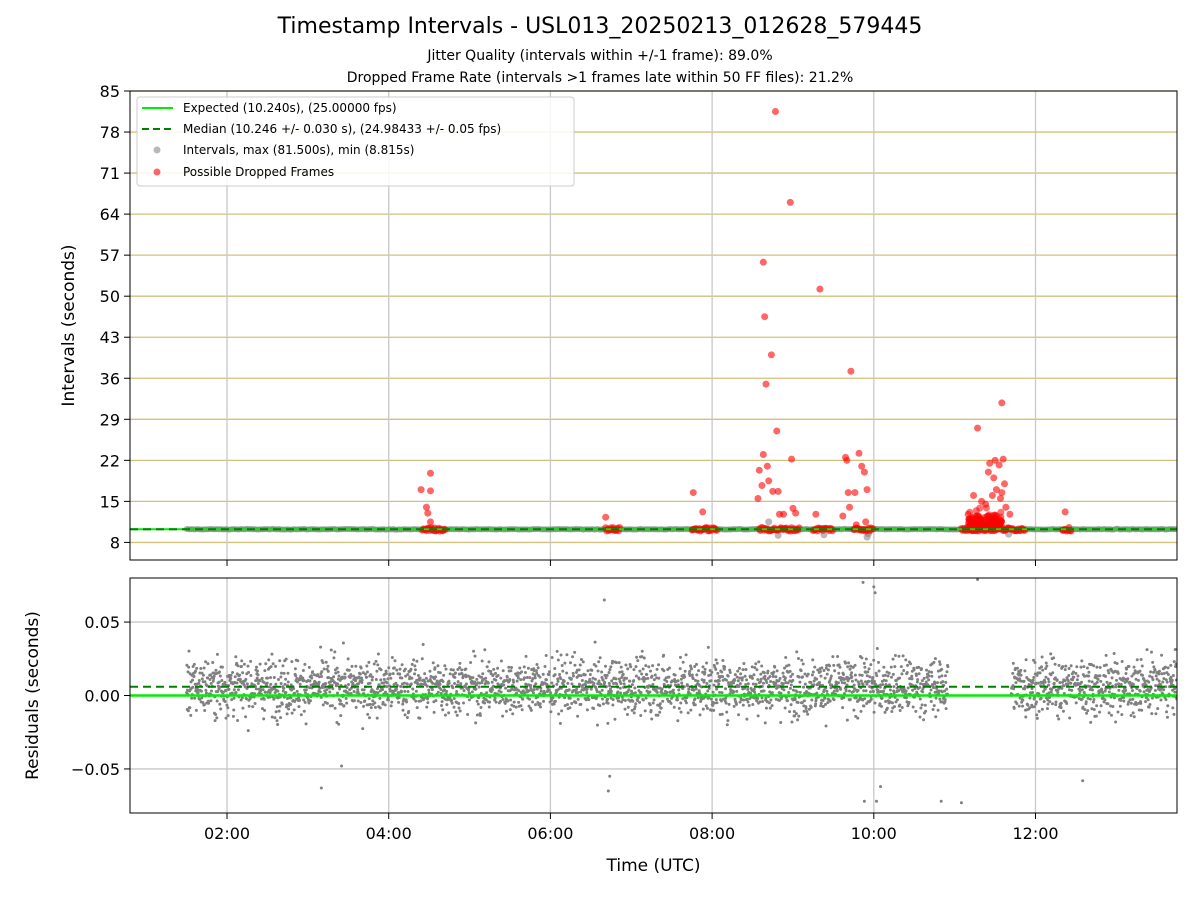 This screenshot has width=1200, height=900. What do you see at coordinates (110, 132) in the screenshot?
I see `ytick-label: 78` at bounding box center [110, 132].